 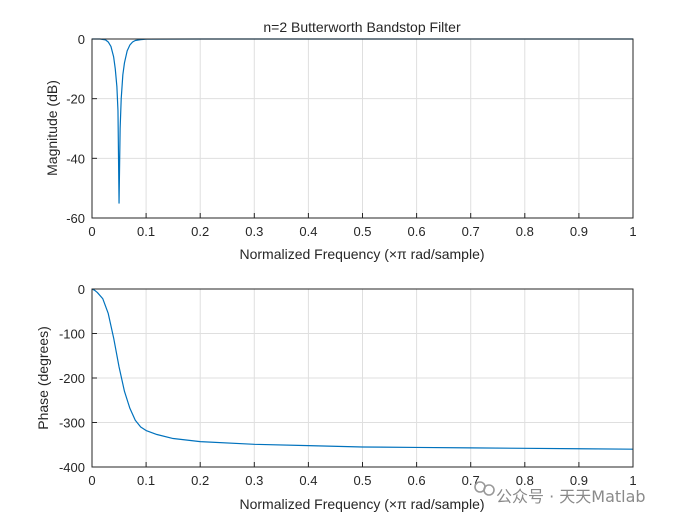 What do you see at coordinates (72, 423) in the screenshot?
I see `phase-y-tick-label: -300` at bounding box center [72, 423].